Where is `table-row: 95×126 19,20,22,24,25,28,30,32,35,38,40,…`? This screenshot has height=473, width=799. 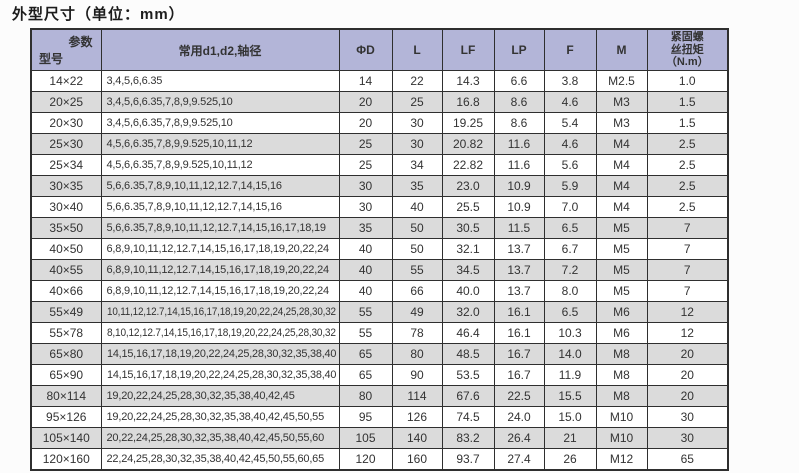 table-row: 95×126 19,20,22,24,25,28,30,32,35,38,40,… is located at coordinates (379, 417).